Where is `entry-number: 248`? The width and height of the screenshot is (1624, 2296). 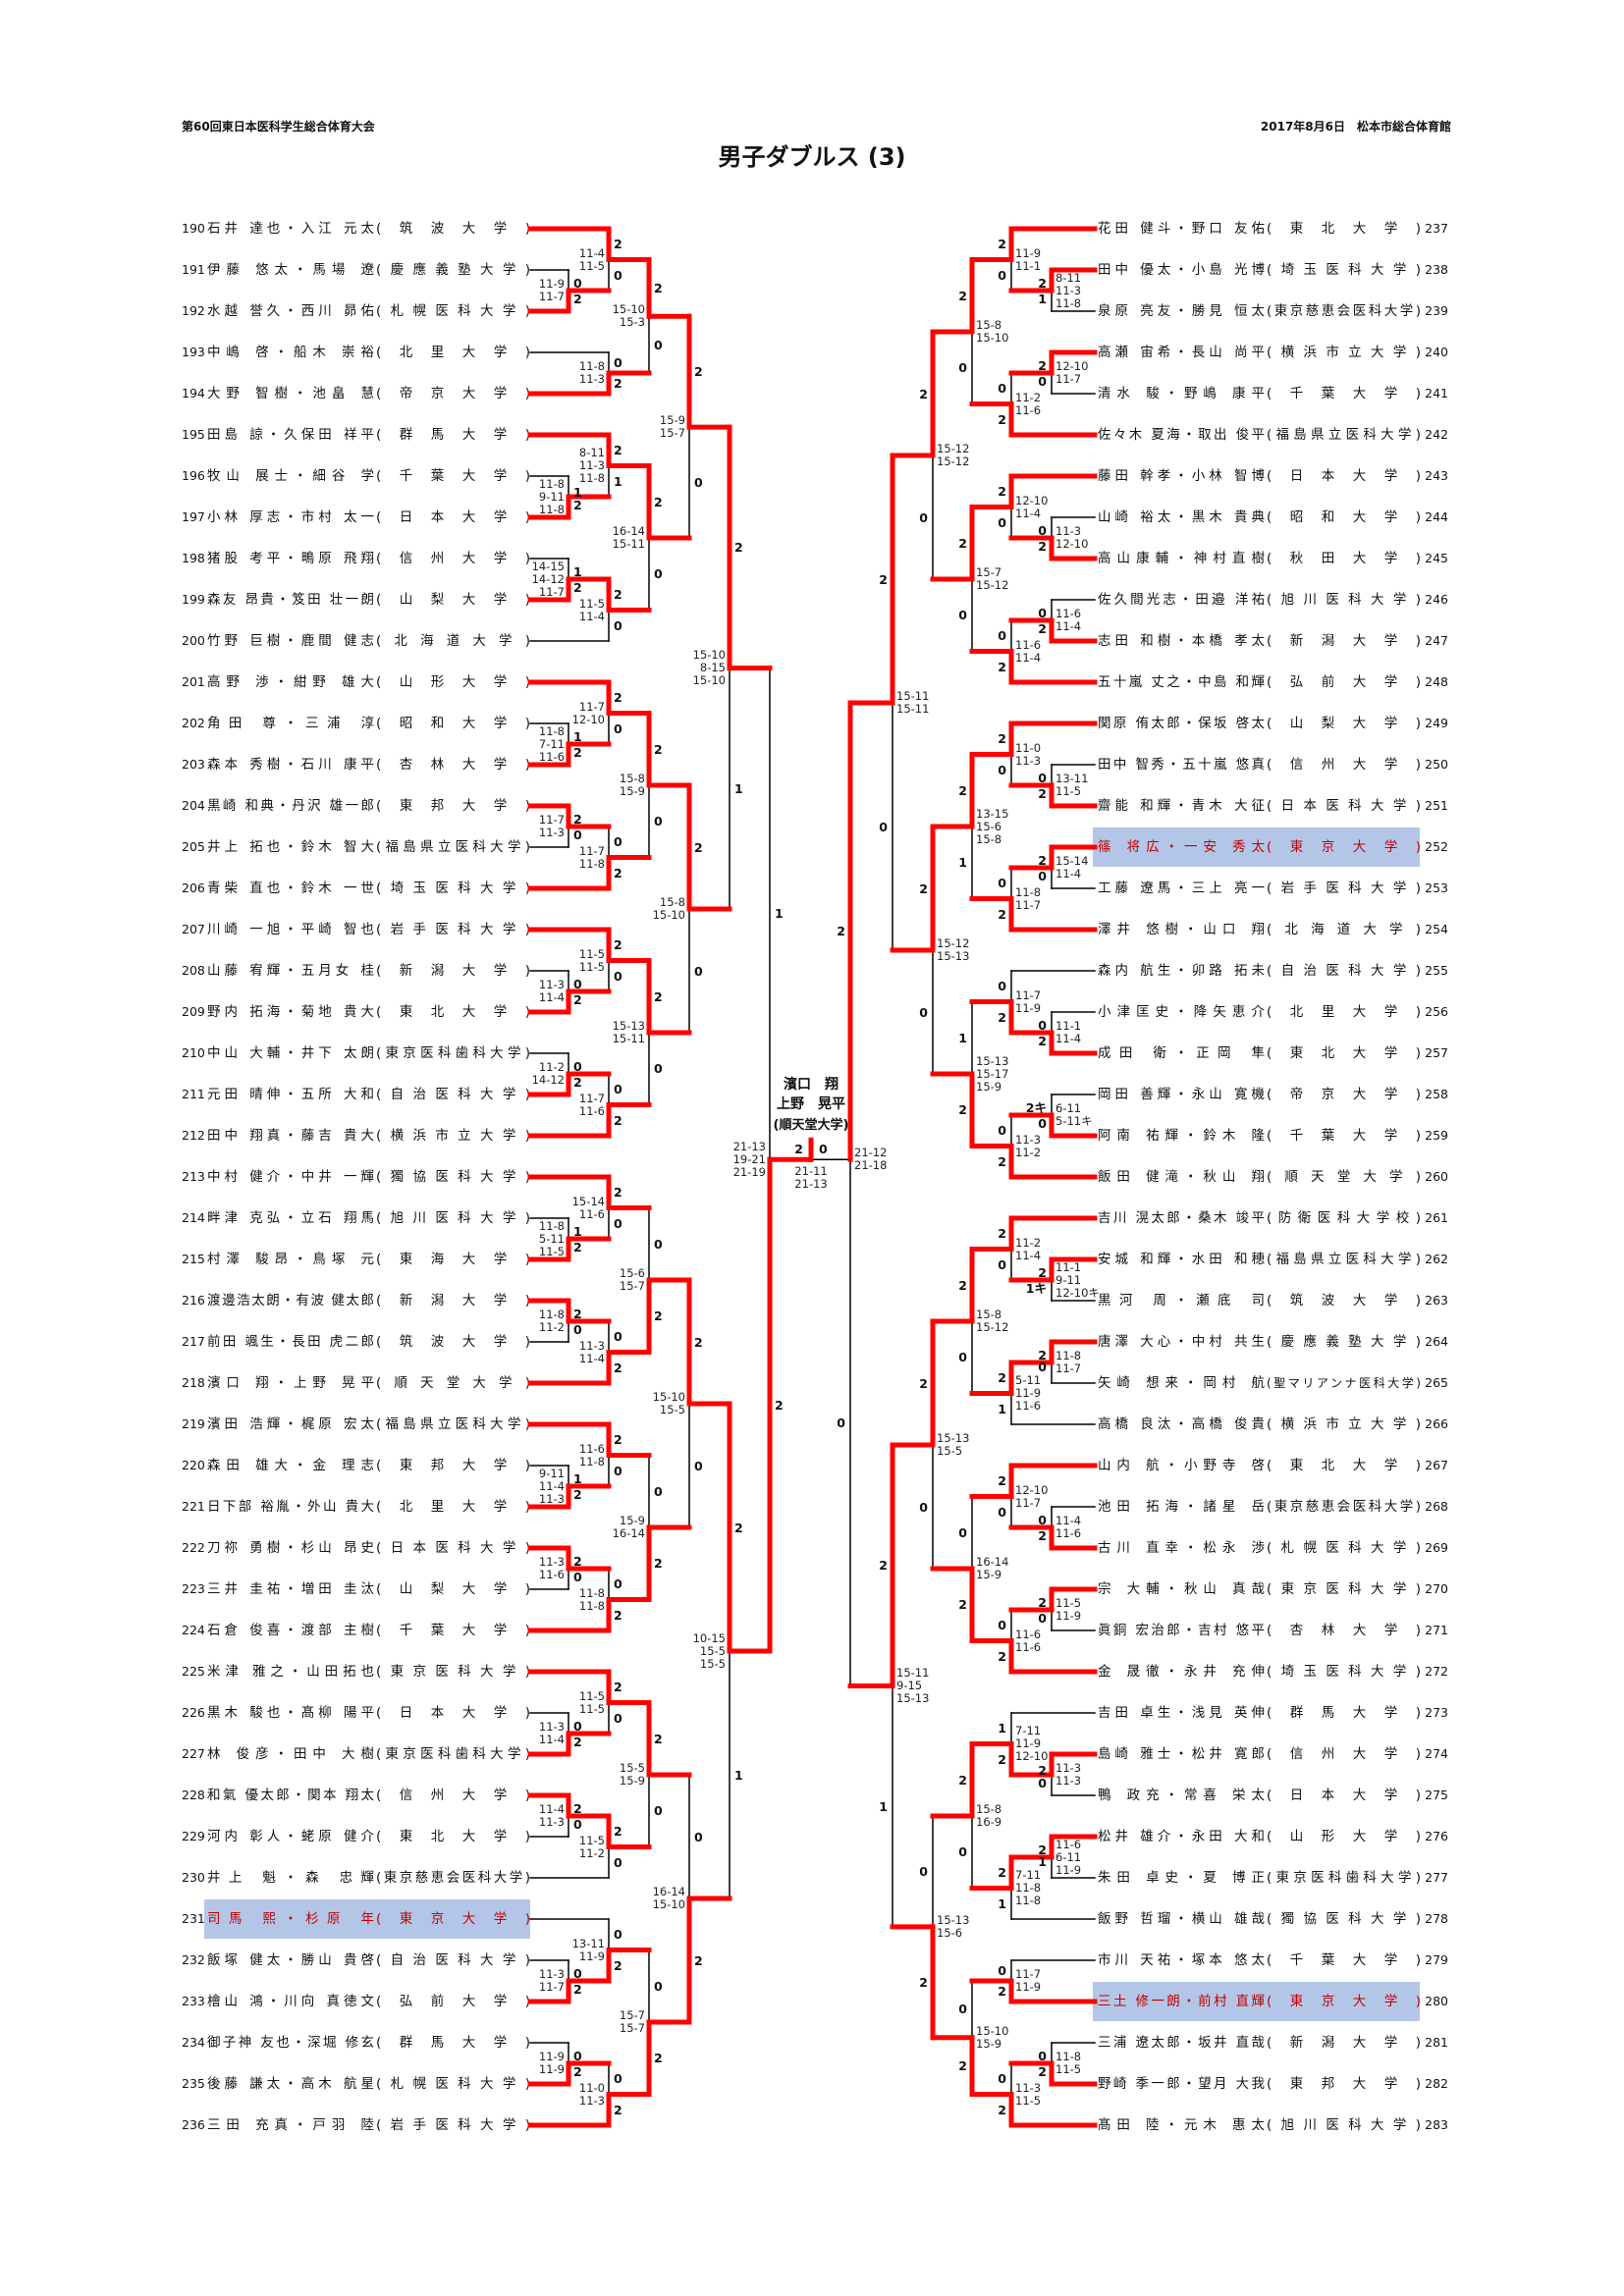
entry-number: 248 is located at coordinates (1436, 681).